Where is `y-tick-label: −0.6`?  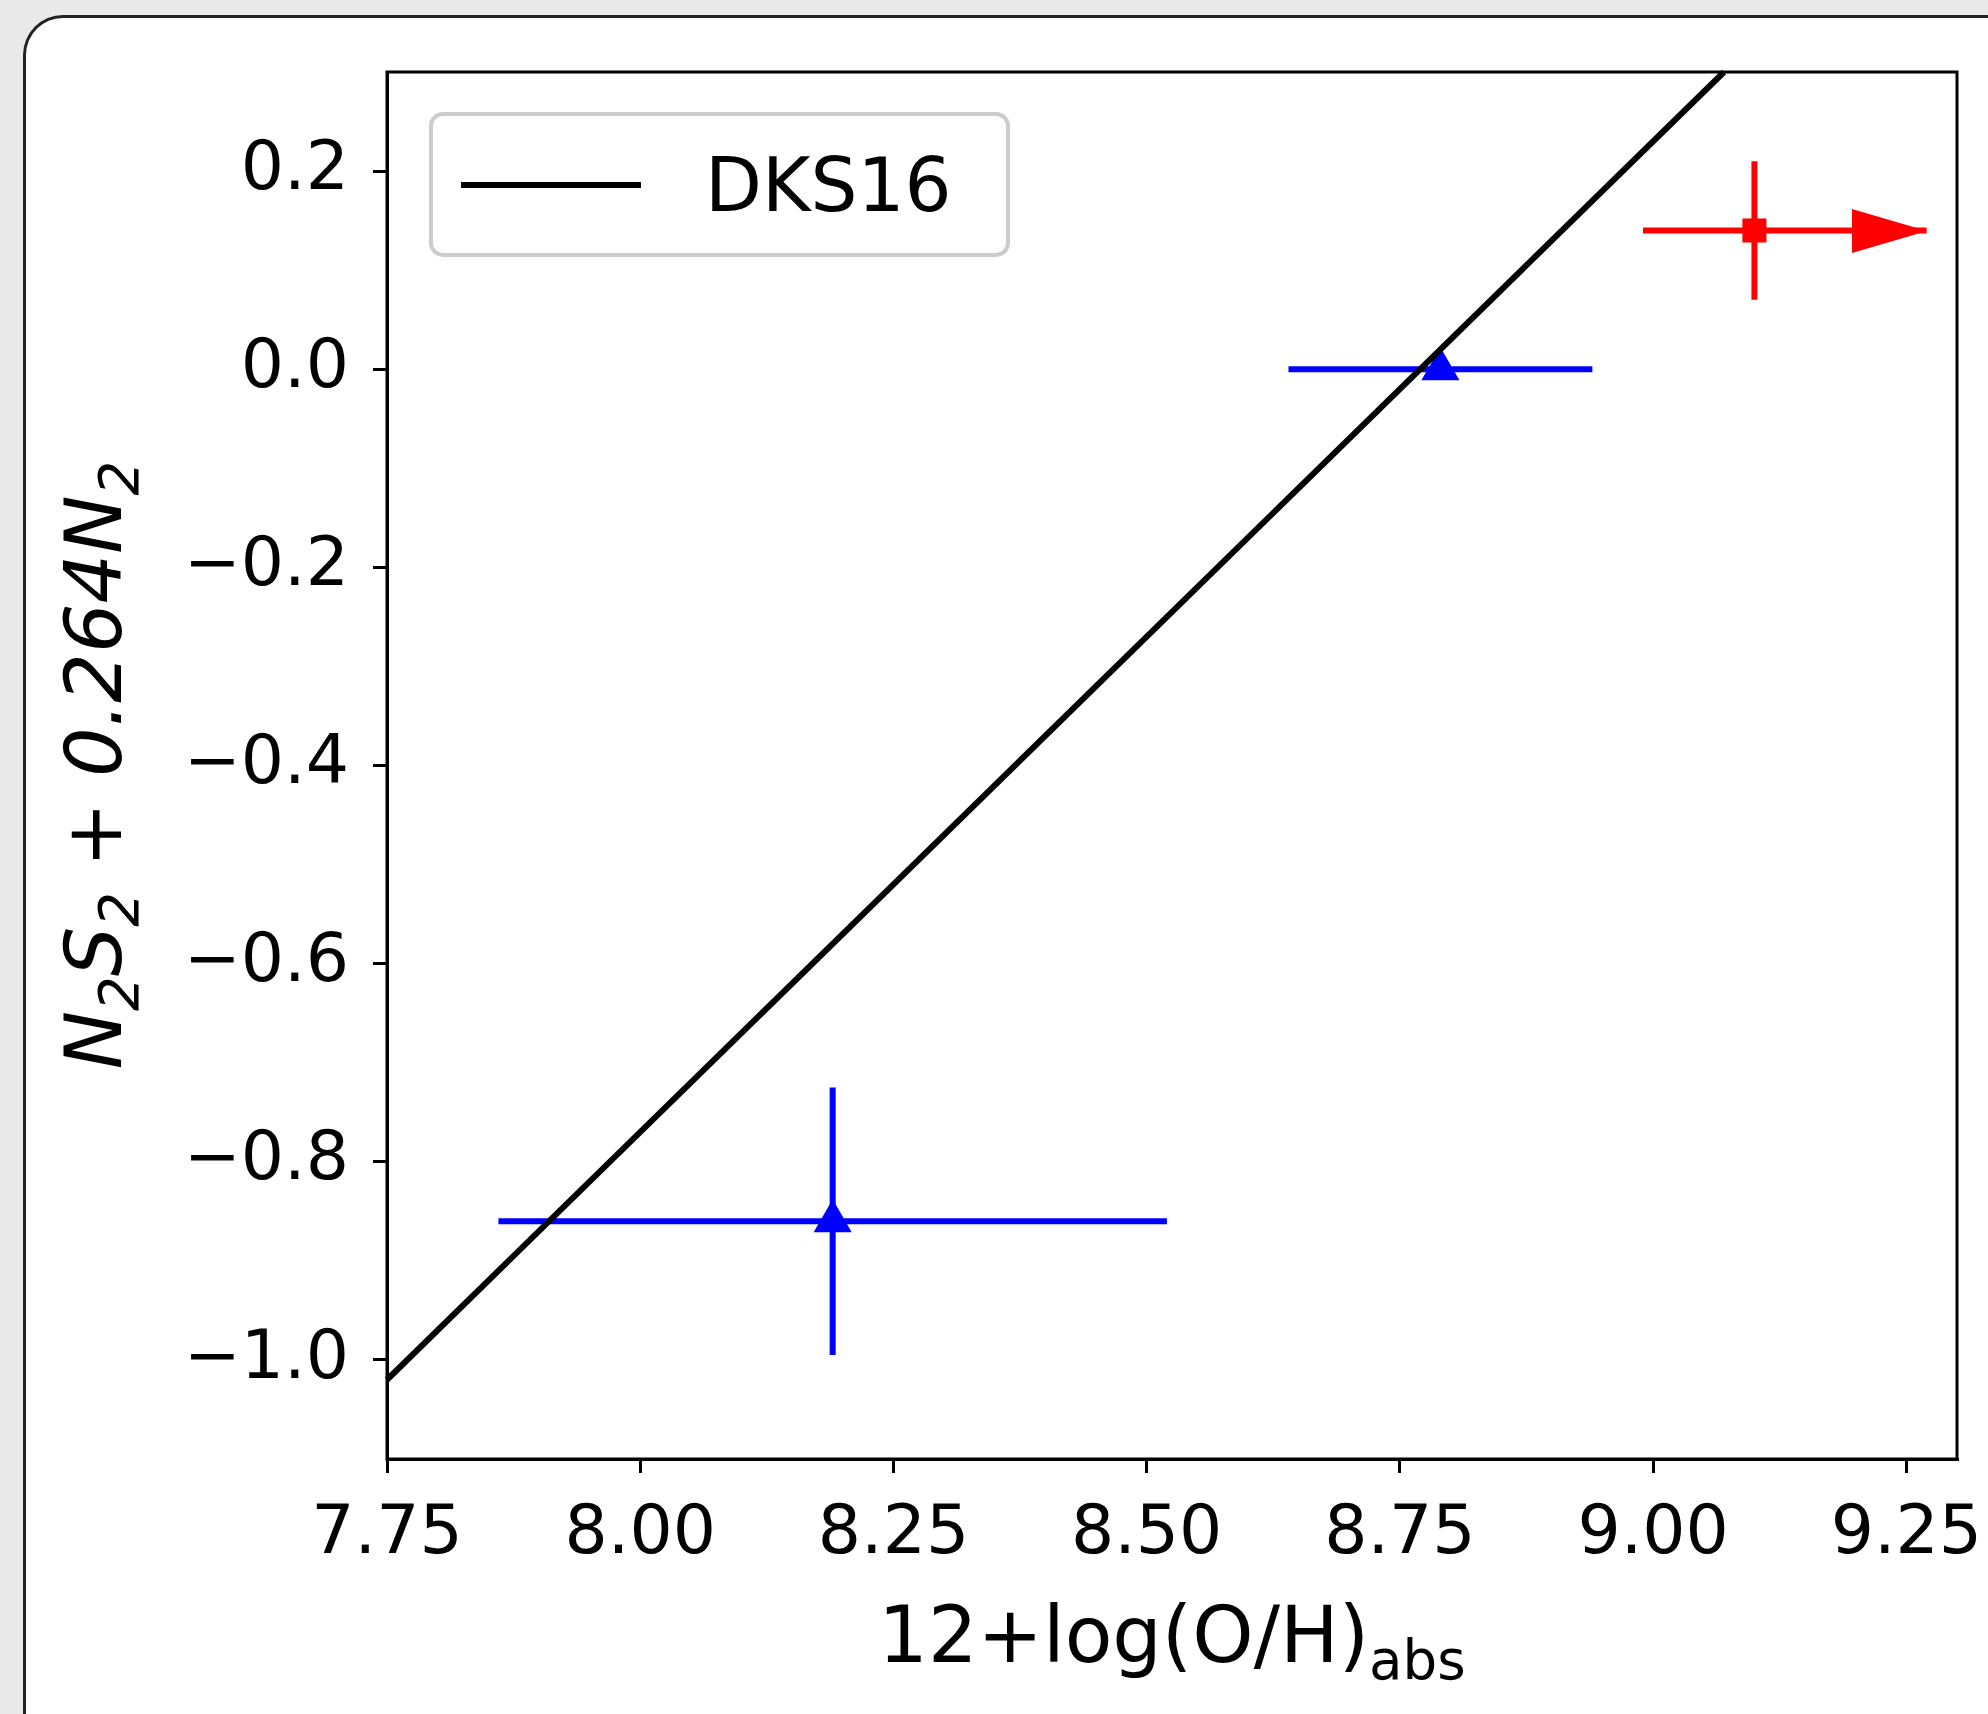 y-tick-label: −0.6 is located at coordinates (266, 958).